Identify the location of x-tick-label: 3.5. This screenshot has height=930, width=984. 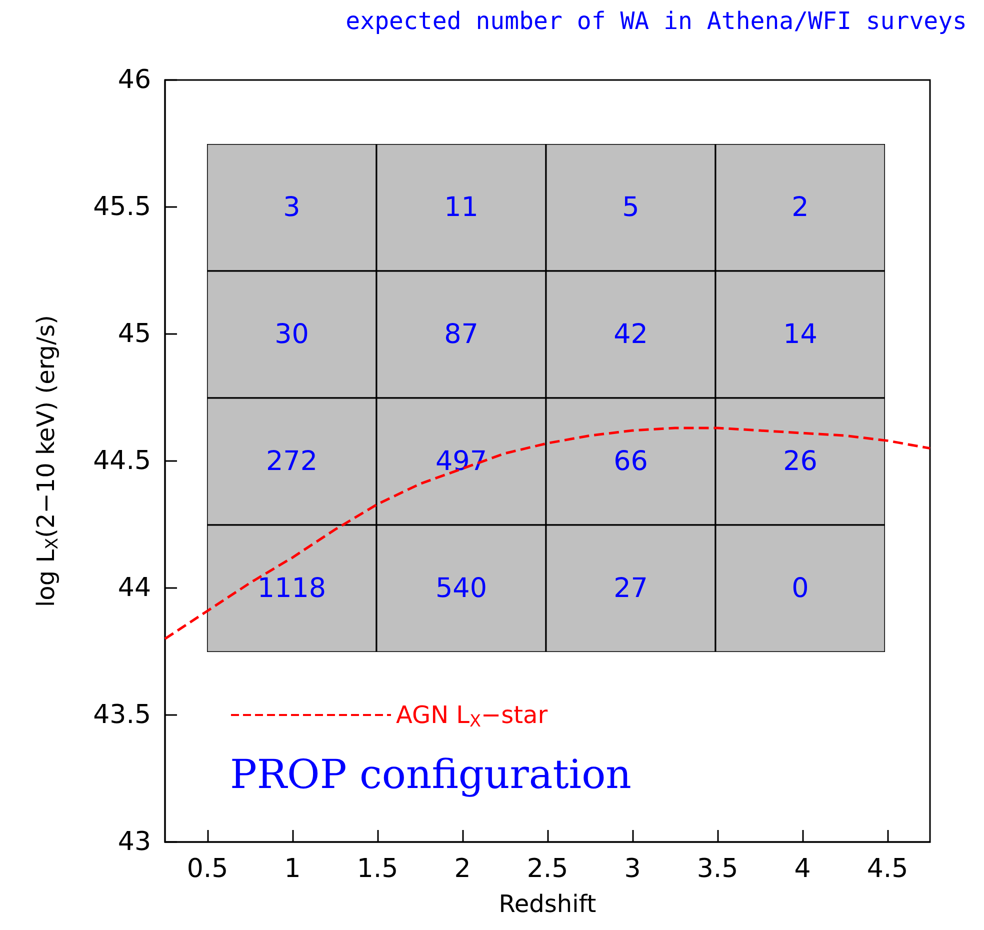
(717, 869).